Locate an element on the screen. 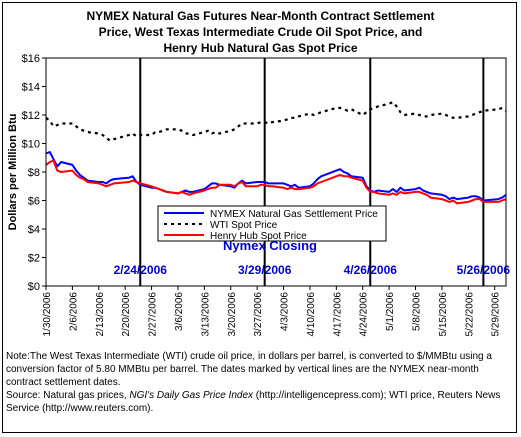 Image resolution: width=521 pixels, height=437 pixels. series-line-wti is located at coordinates (276, 121).